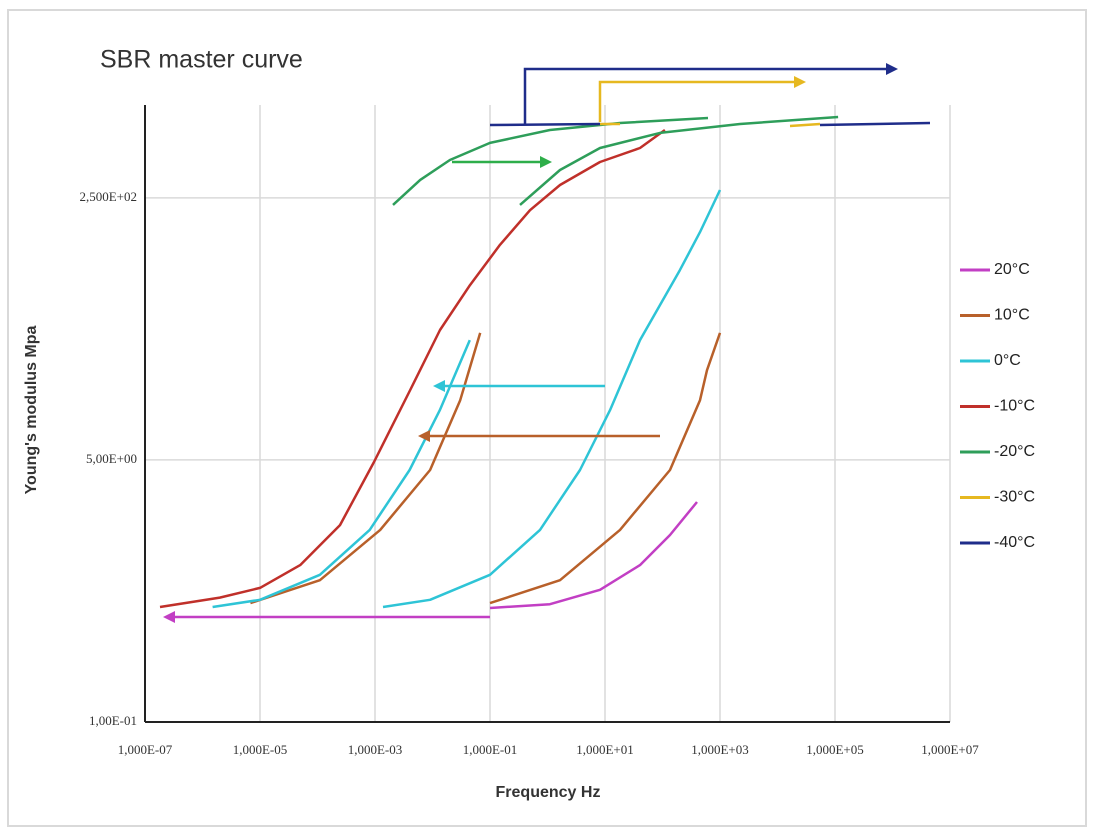 Image resolution: width=1094 pixels, height=839 pixels. I want to click on legend-label: 20°C, so click(1012, 269).